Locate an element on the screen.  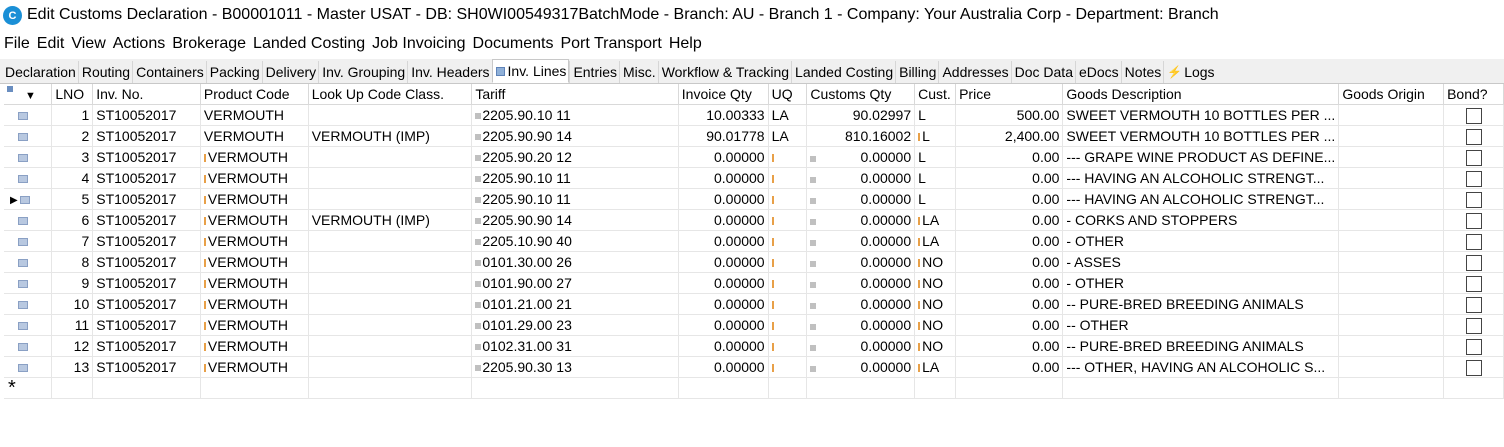
cell-lno: 2 is located at coordinates (72, 136).